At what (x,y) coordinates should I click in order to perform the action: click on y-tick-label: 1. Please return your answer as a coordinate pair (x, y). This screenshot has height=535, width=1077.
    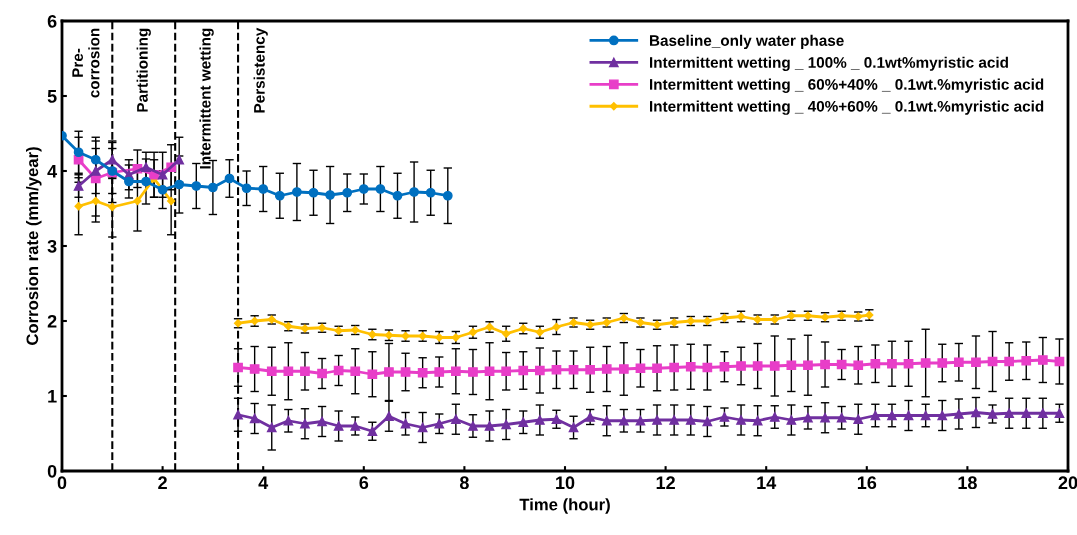
    Looking at the image, I should click on (52, 396).